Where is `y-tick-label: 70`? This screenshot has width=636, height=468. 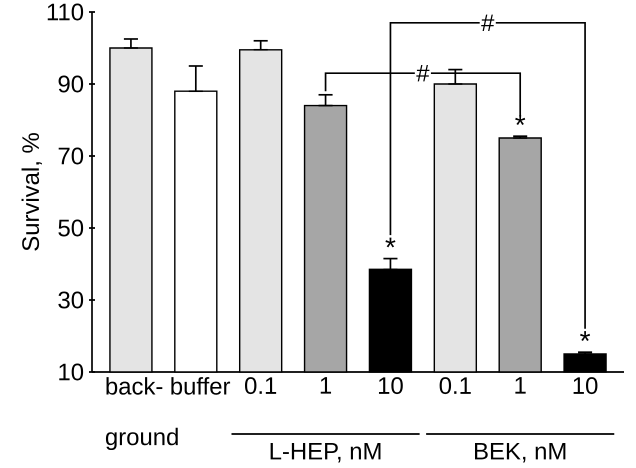
y-tick-label: 70 is located at coordinates (71, 156).